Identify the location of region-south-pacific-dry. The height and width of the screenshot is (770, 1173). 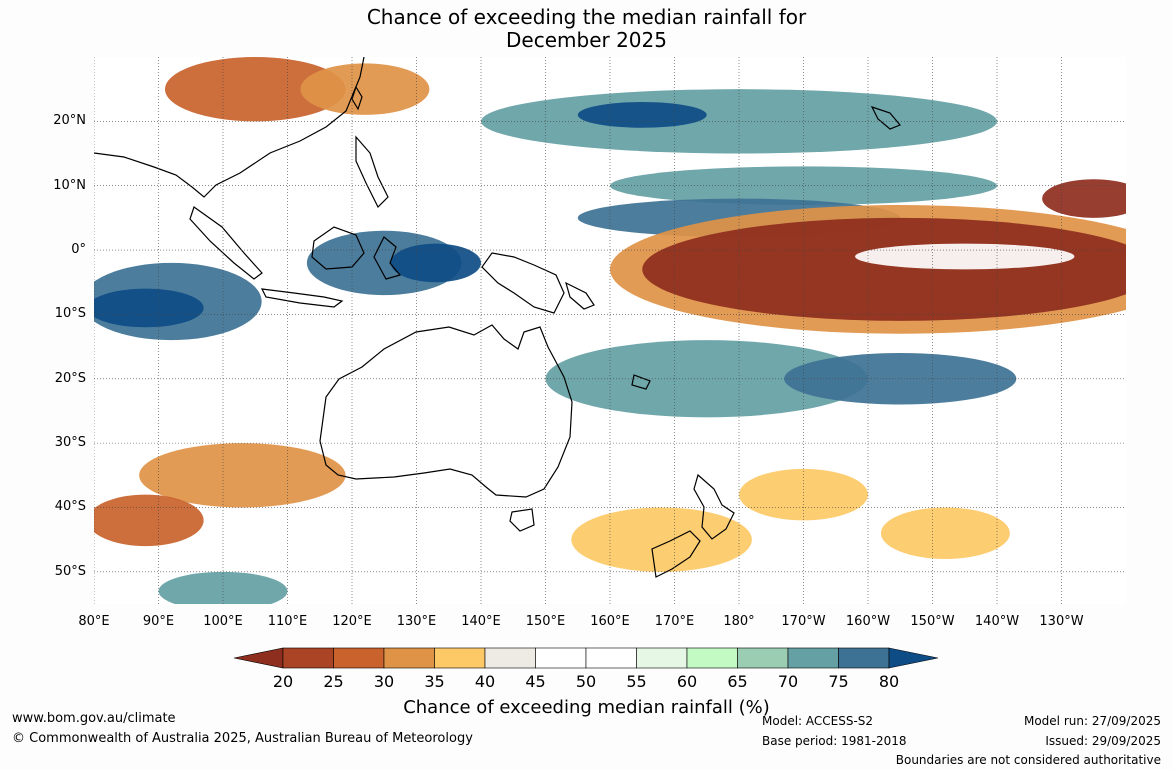
(945, 533).